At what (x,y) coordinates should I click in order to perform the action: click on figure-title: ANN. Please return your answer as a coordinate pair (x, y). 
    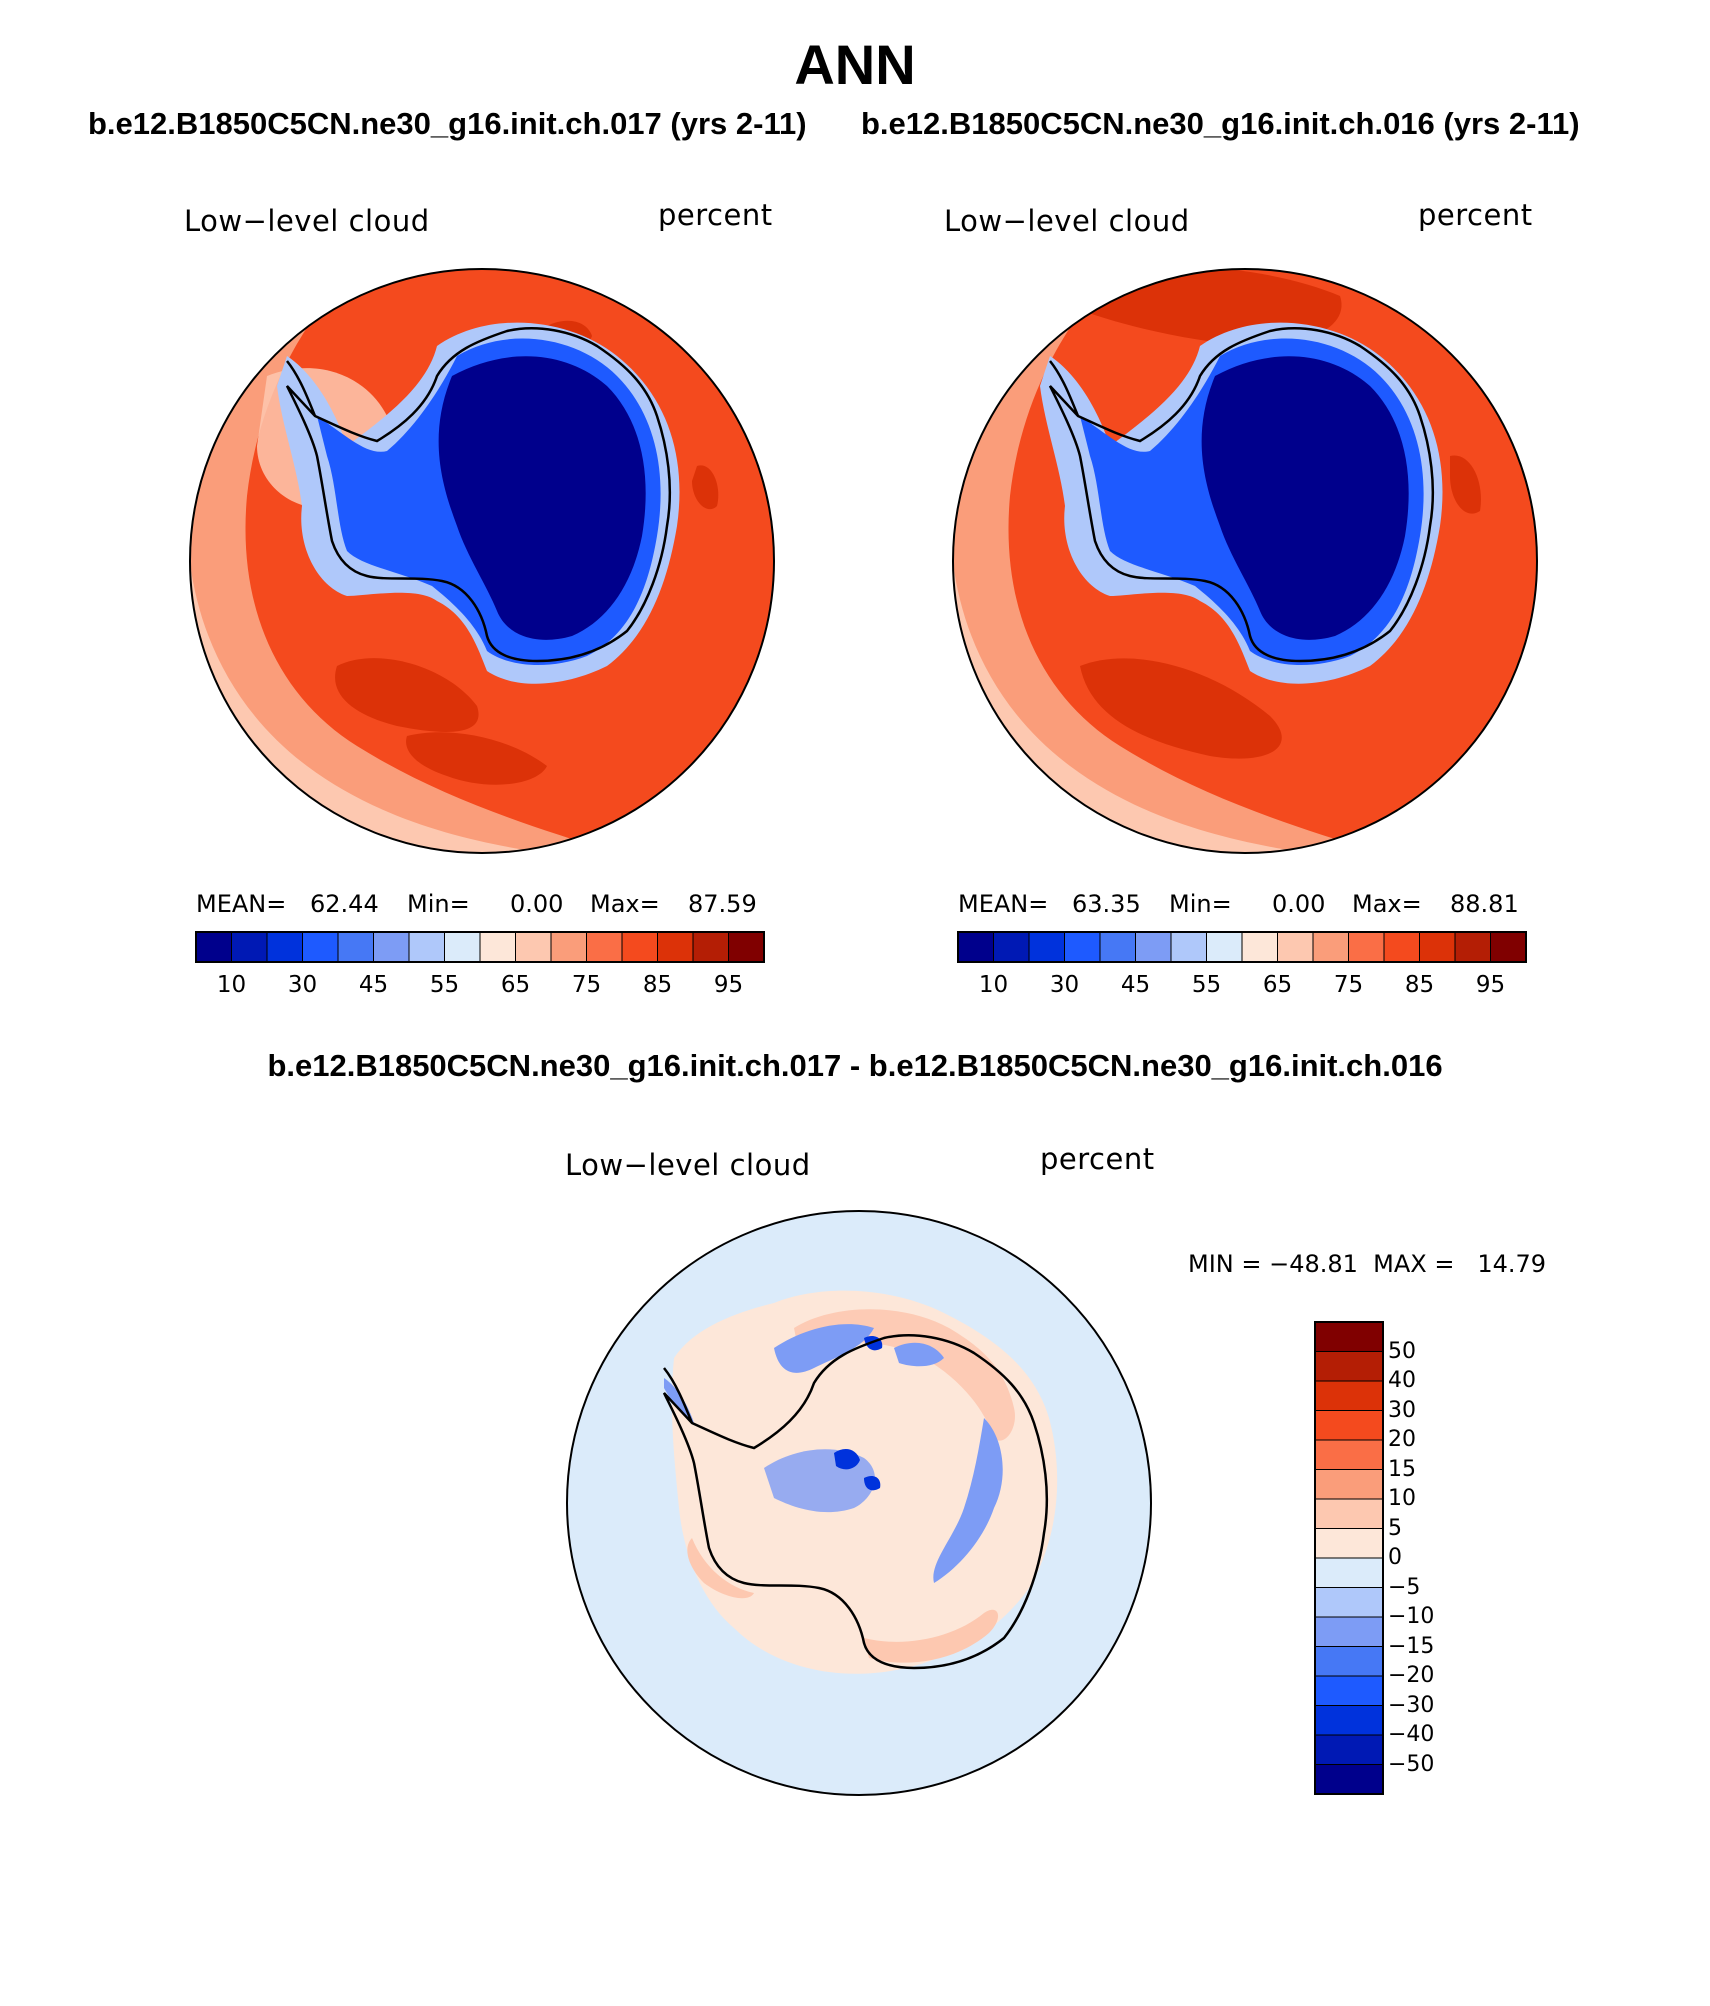
    Looking at the image, I should click on (855, 64).